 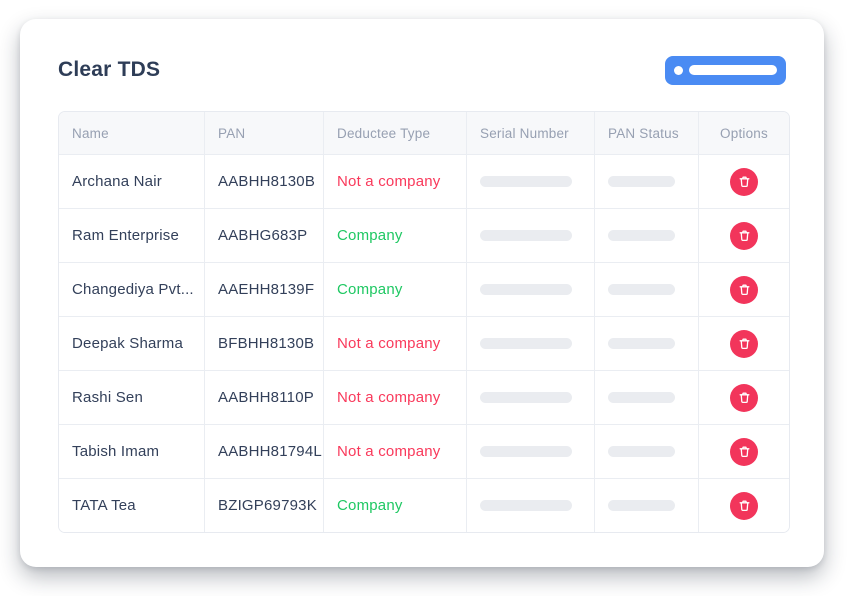 What do you see at coordinates (733, 70) in the screenshot?
I see `button-redacted-label` at bounding box center [733, 70].